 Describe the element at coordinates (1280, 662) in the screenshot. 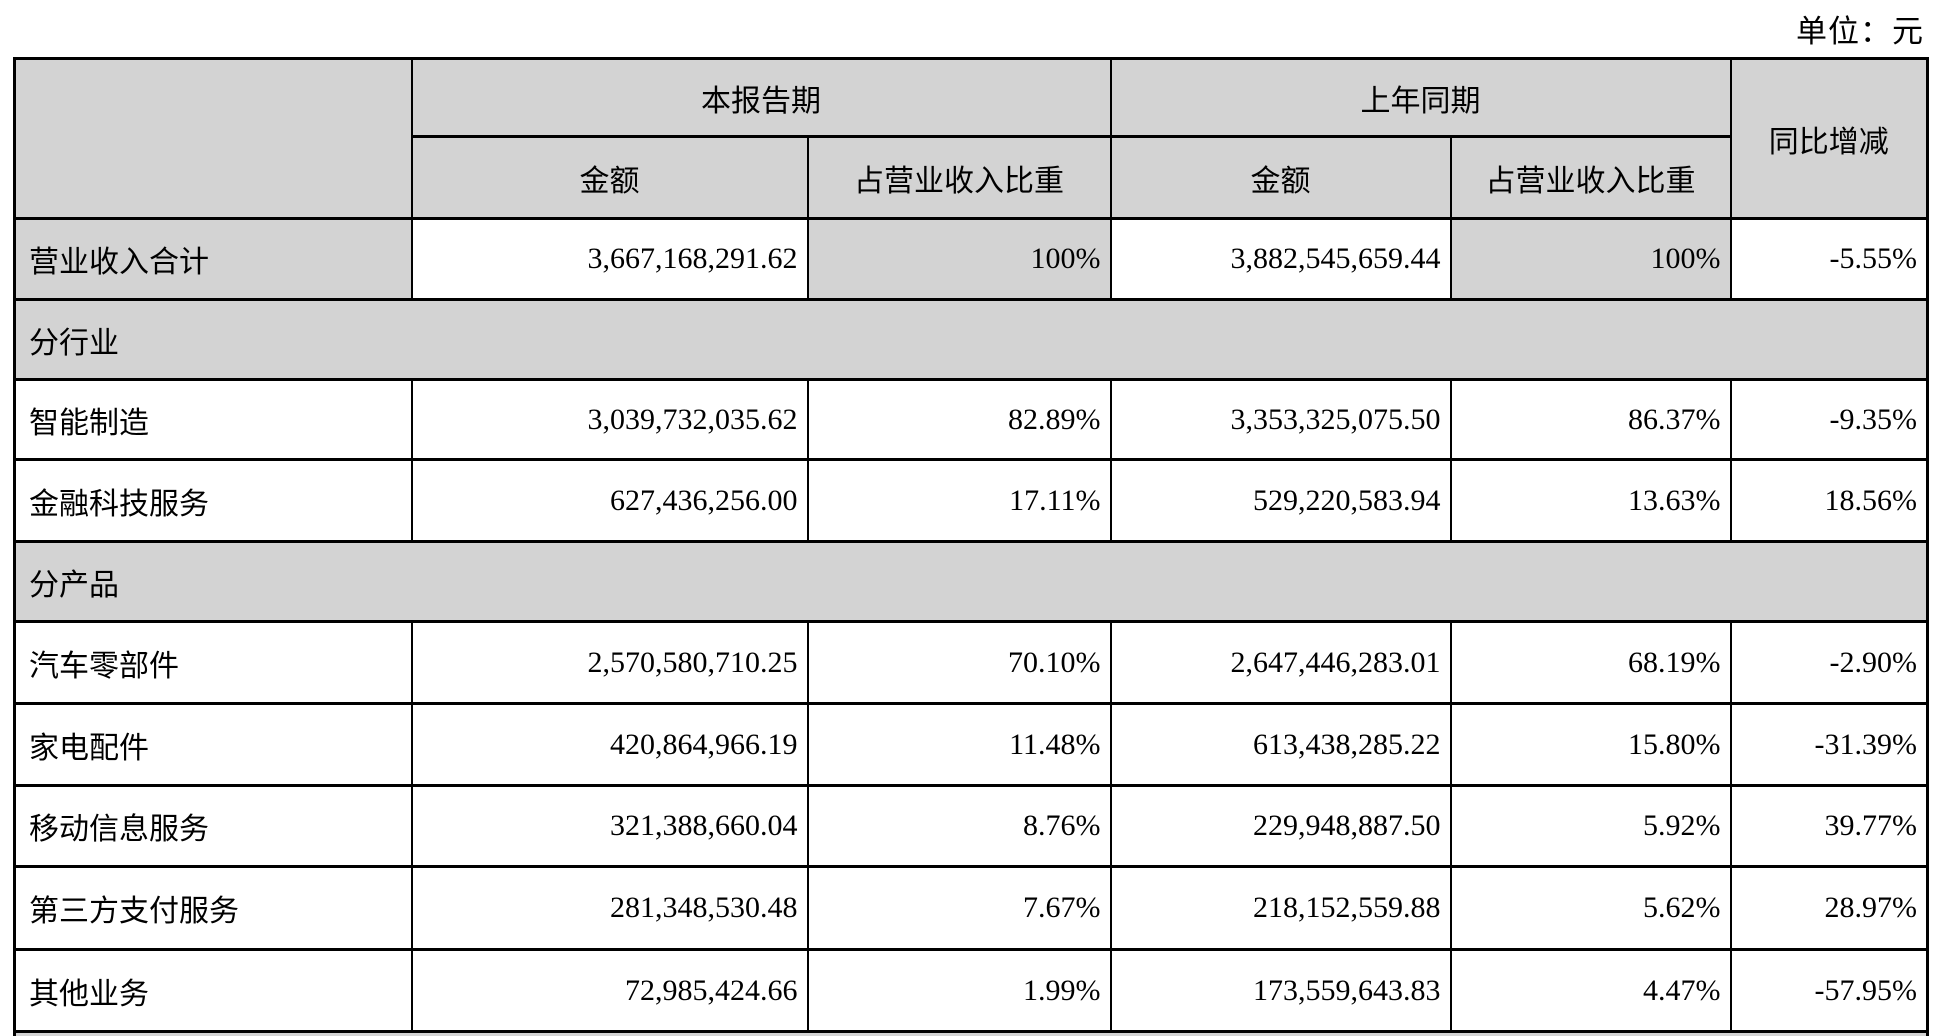

I see `prior-amount: 2,647,446,283.01` at that location.